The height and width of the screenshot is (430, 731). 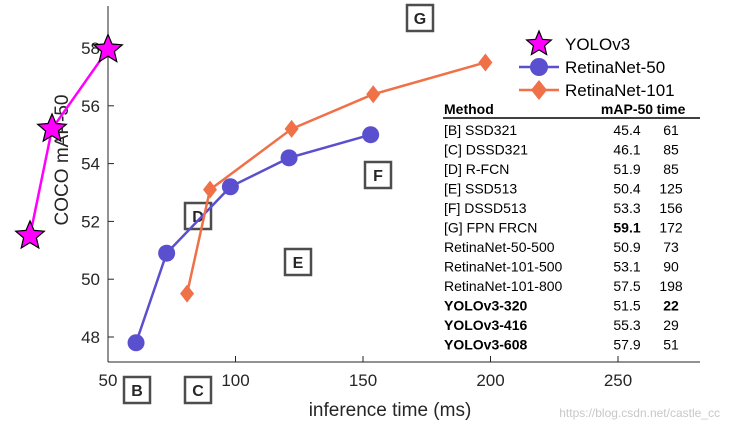 I want to click on y-tick-label: 56, so click(x=90, y=106).